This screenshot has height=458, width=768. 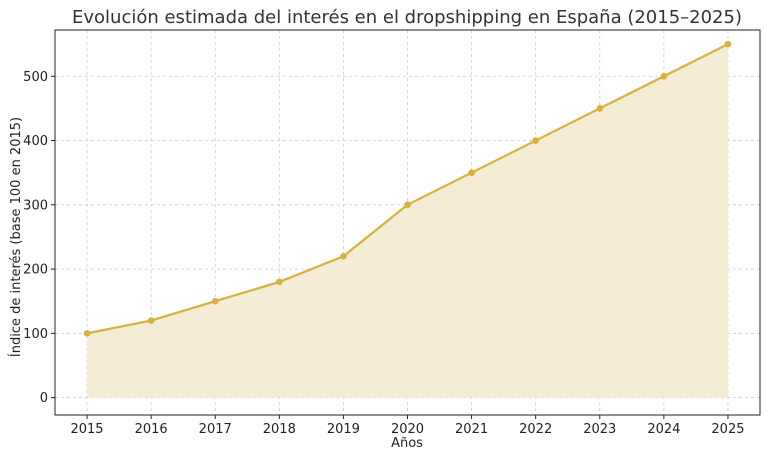 What do you see at coordinates (535, 429) in the screenshot?
I see `x-tick-label: 2022` at bounding box center [535, 429].